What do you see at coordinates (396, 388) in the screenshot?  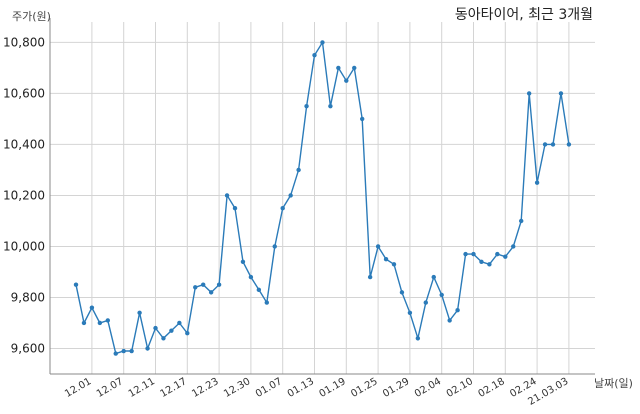 I see `x-tick-label: 01.29` at bounding box center [396, 388].